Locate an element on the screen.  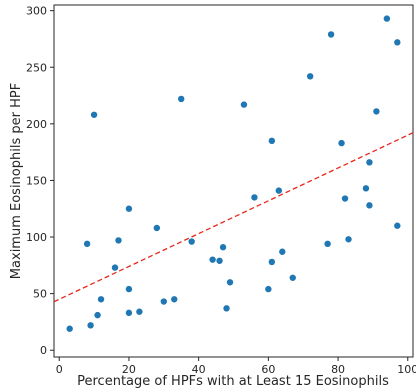
x-tick-label: 40 is located at coordinates (199, 369).